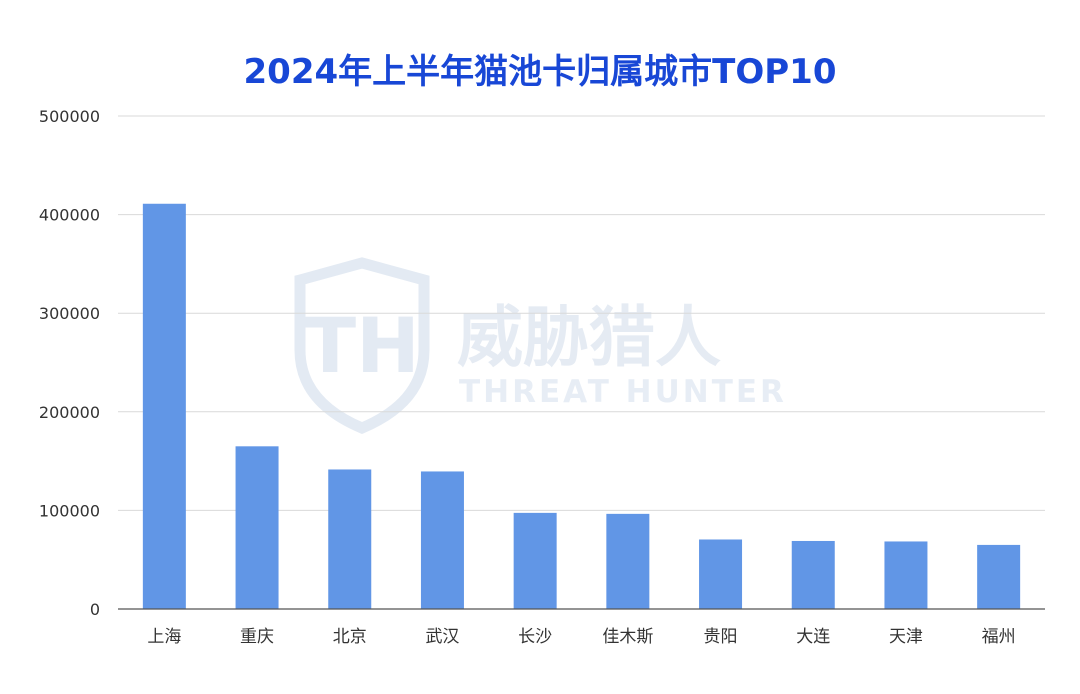 The height and width of the screenshot is (694, 1080). What do you see at coordinates (69, 116) in the screenshot?
I see `y-tick-label: 500000` at bounding box center [69, 116].